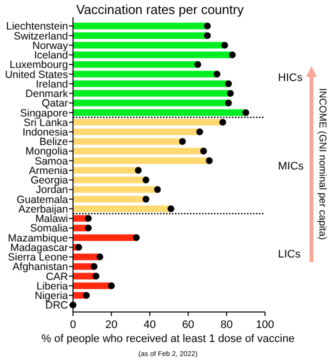 This screenshot has height=364, width=333. What do you see at coordinates (52, 286) in the screenshot?
I see `y-tick-label: Liberia` at bounding box center [52, 286].